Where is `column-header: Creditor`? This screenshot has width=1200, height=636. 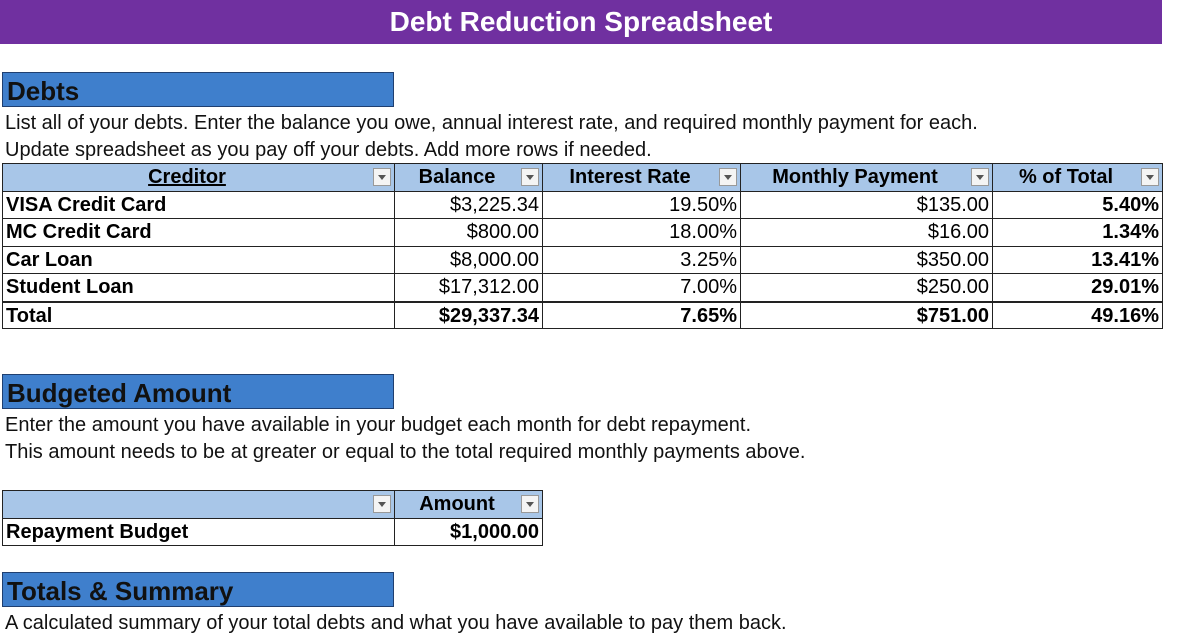
column-header: Creditor is located at coordinates (198, 177).